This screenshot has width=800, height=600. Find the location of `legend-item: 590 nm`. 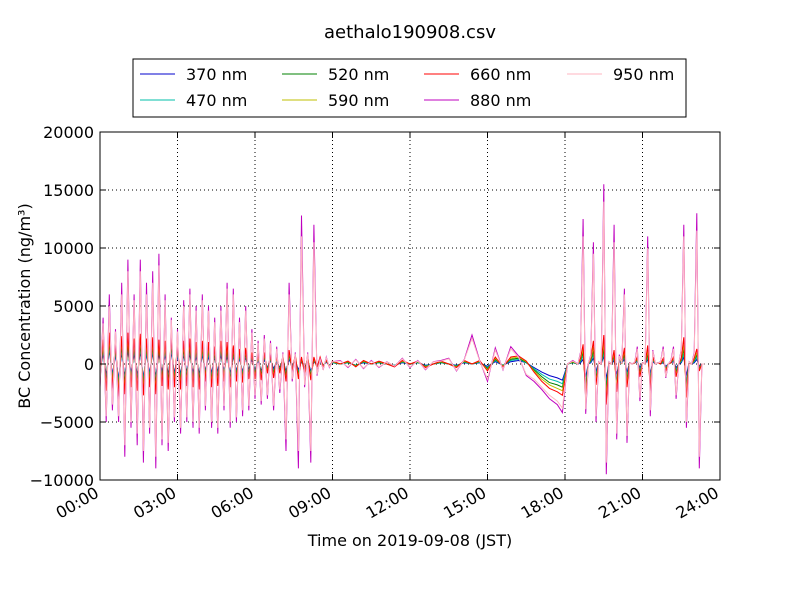

legend-item: 590 nm is located at coordinates (335, 100).